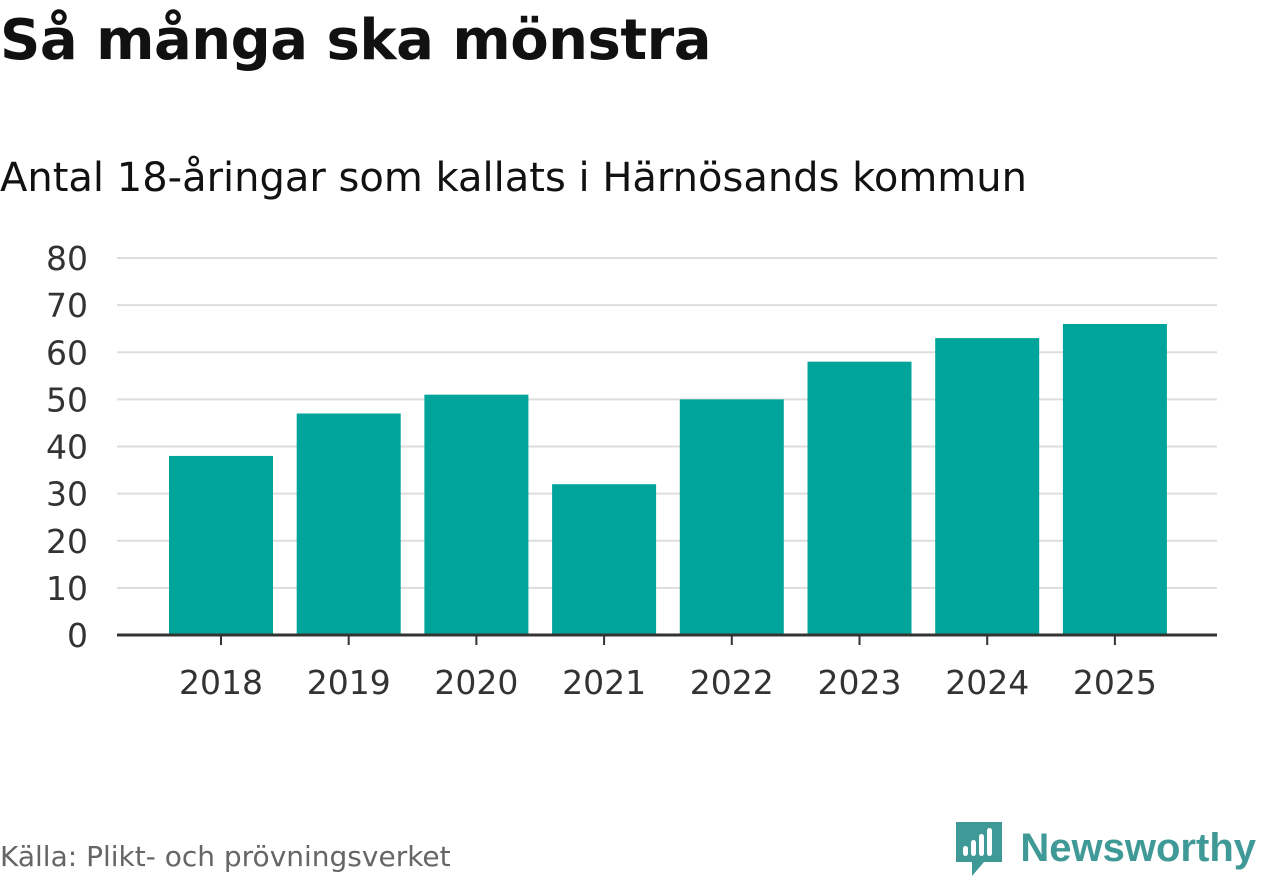  Describe the element at coordinates (1138, 847) in the screenshot. I see `brand-name: Newsworthy` at that location.